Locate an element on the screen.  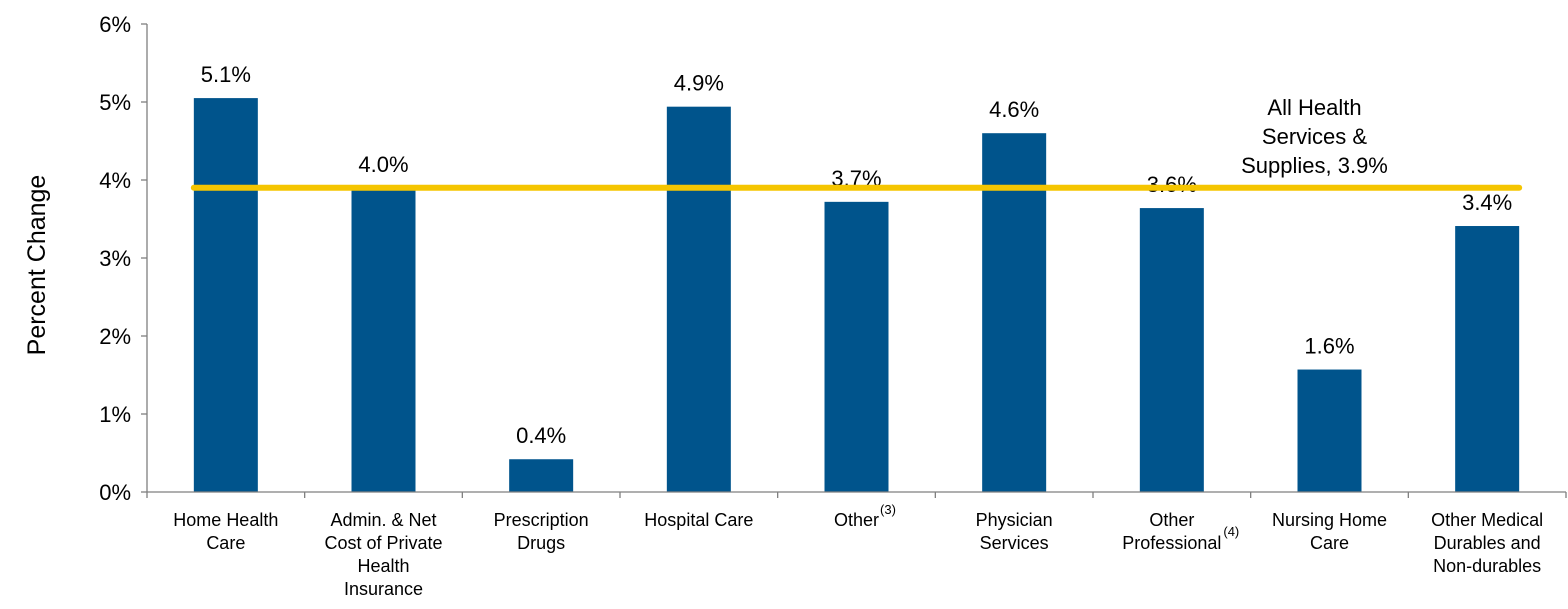
data-label: 4.6% is located at coordinates (1014, 109).